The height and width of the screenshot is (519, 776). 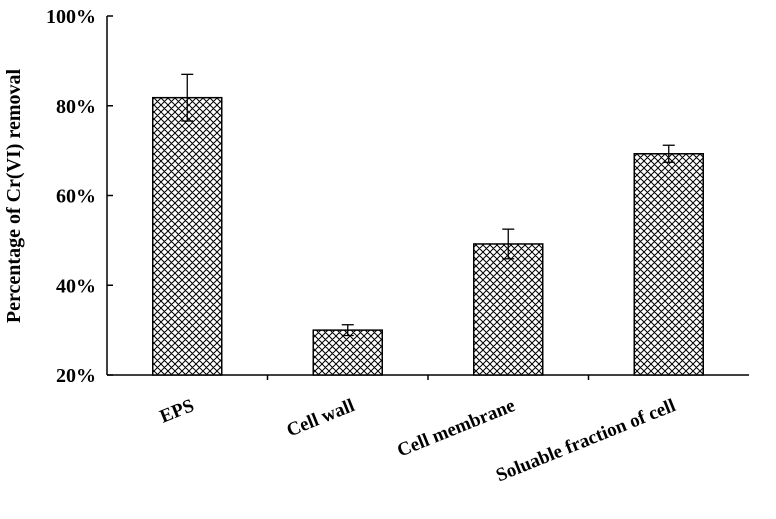 I want to click on x-category-label: Cell wall, so click(x=321, y=418).